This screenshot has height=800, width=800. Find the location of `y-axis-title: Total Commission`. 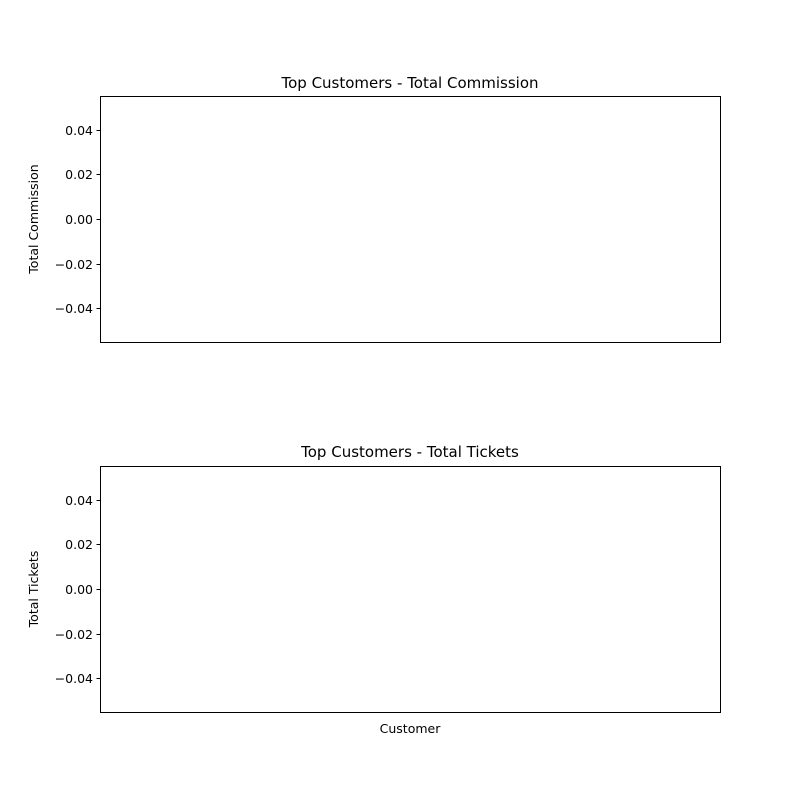

y-axis-title: Total Commission is located at coordinates (33, 219).